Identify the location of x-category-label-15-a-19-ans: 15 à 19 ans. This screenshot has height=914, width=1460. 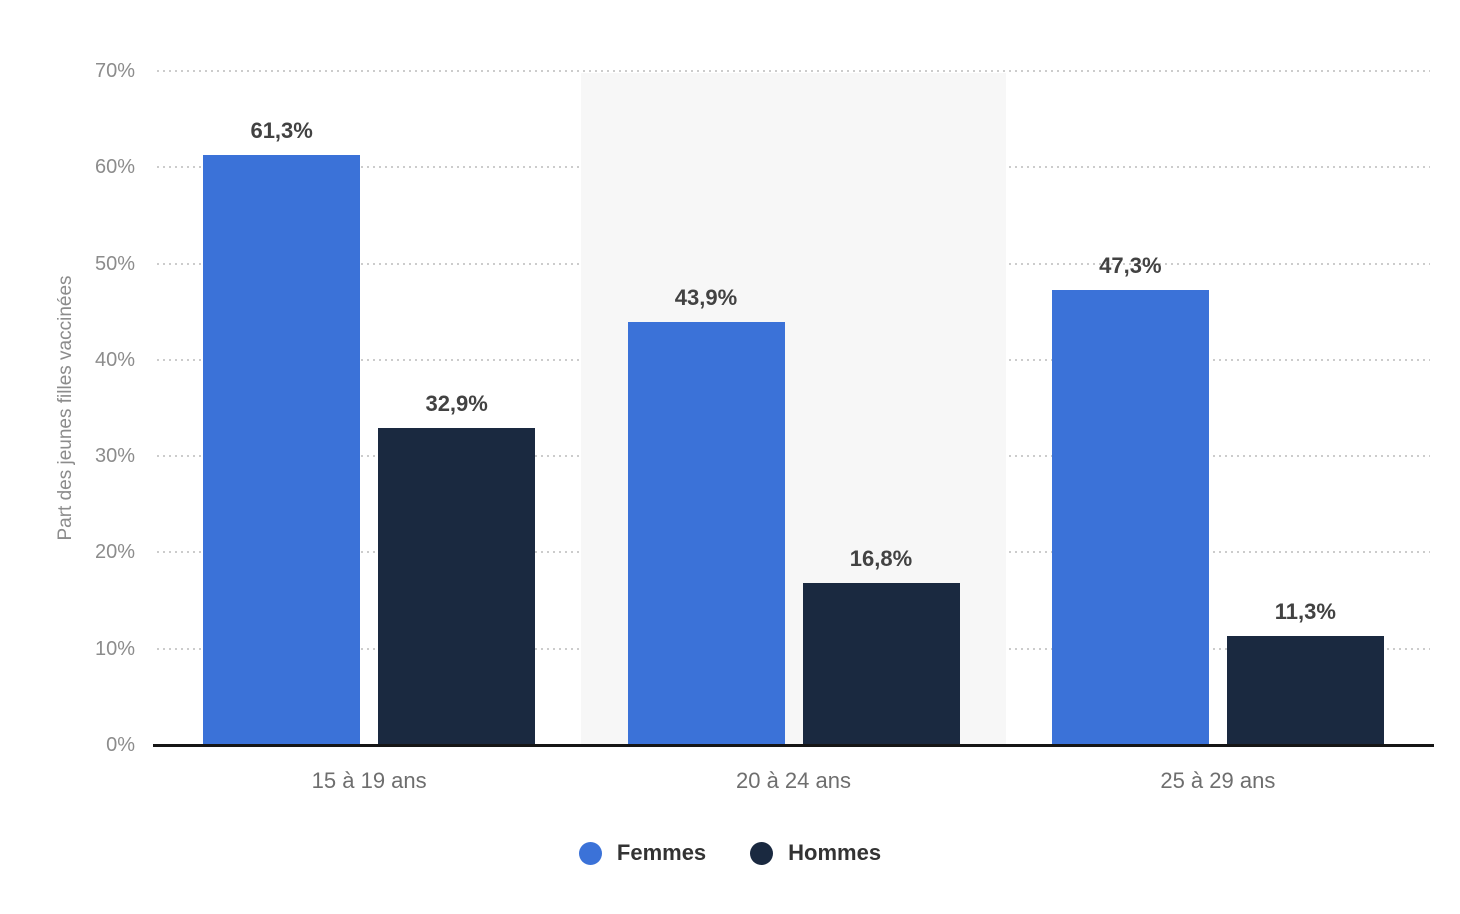
(369, 780).